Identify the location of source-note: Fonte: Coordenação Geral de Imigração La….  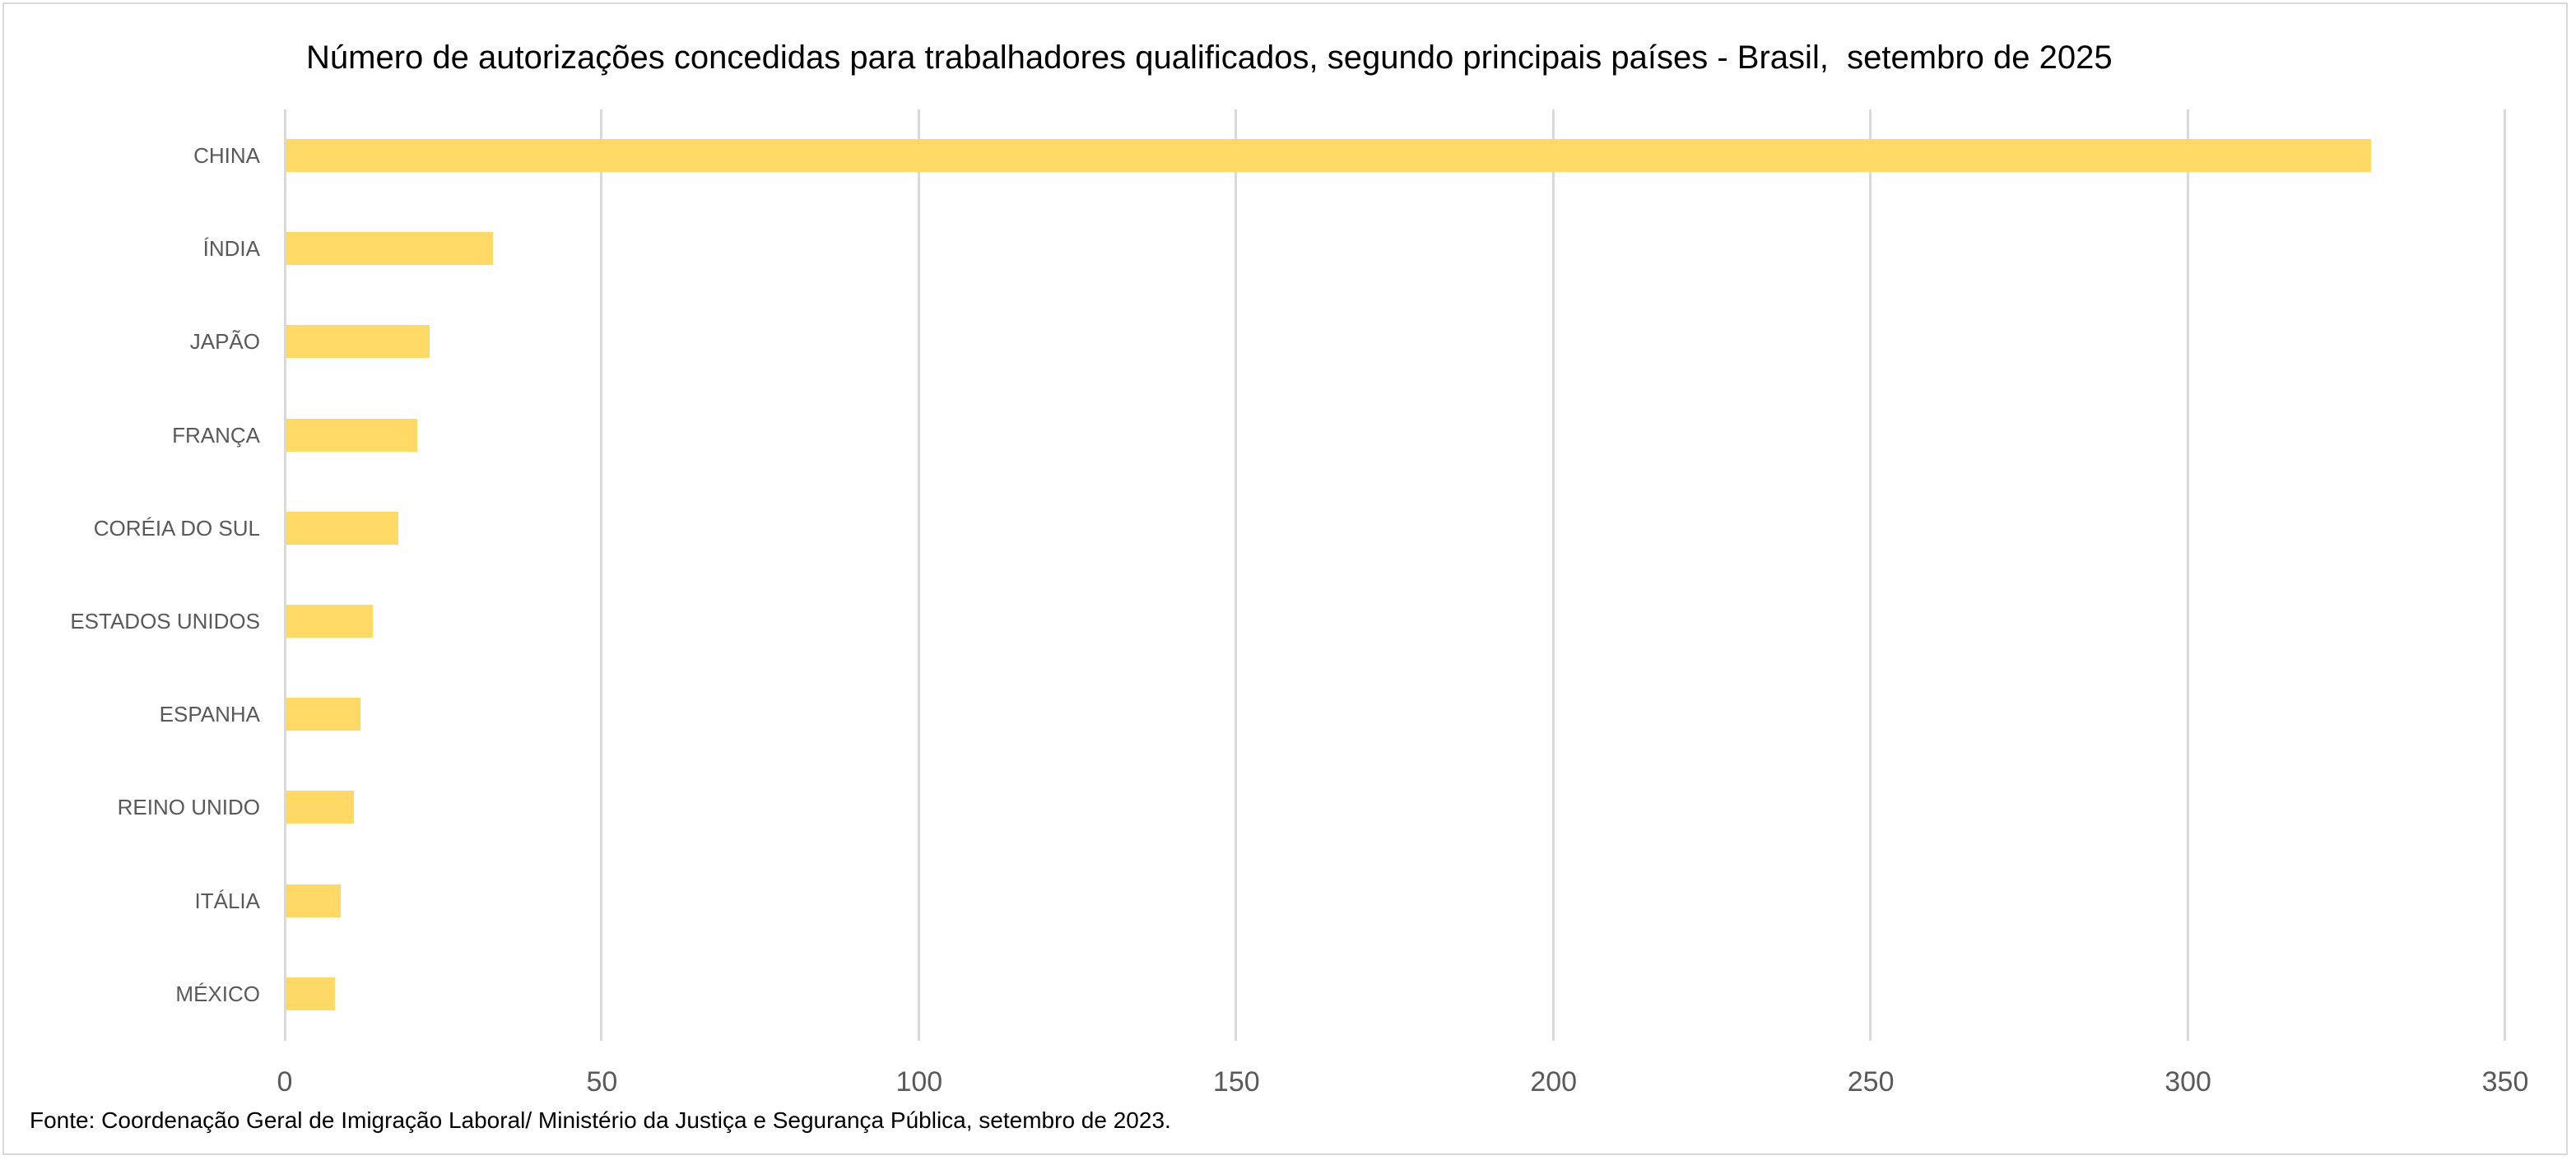
(600, 1120).